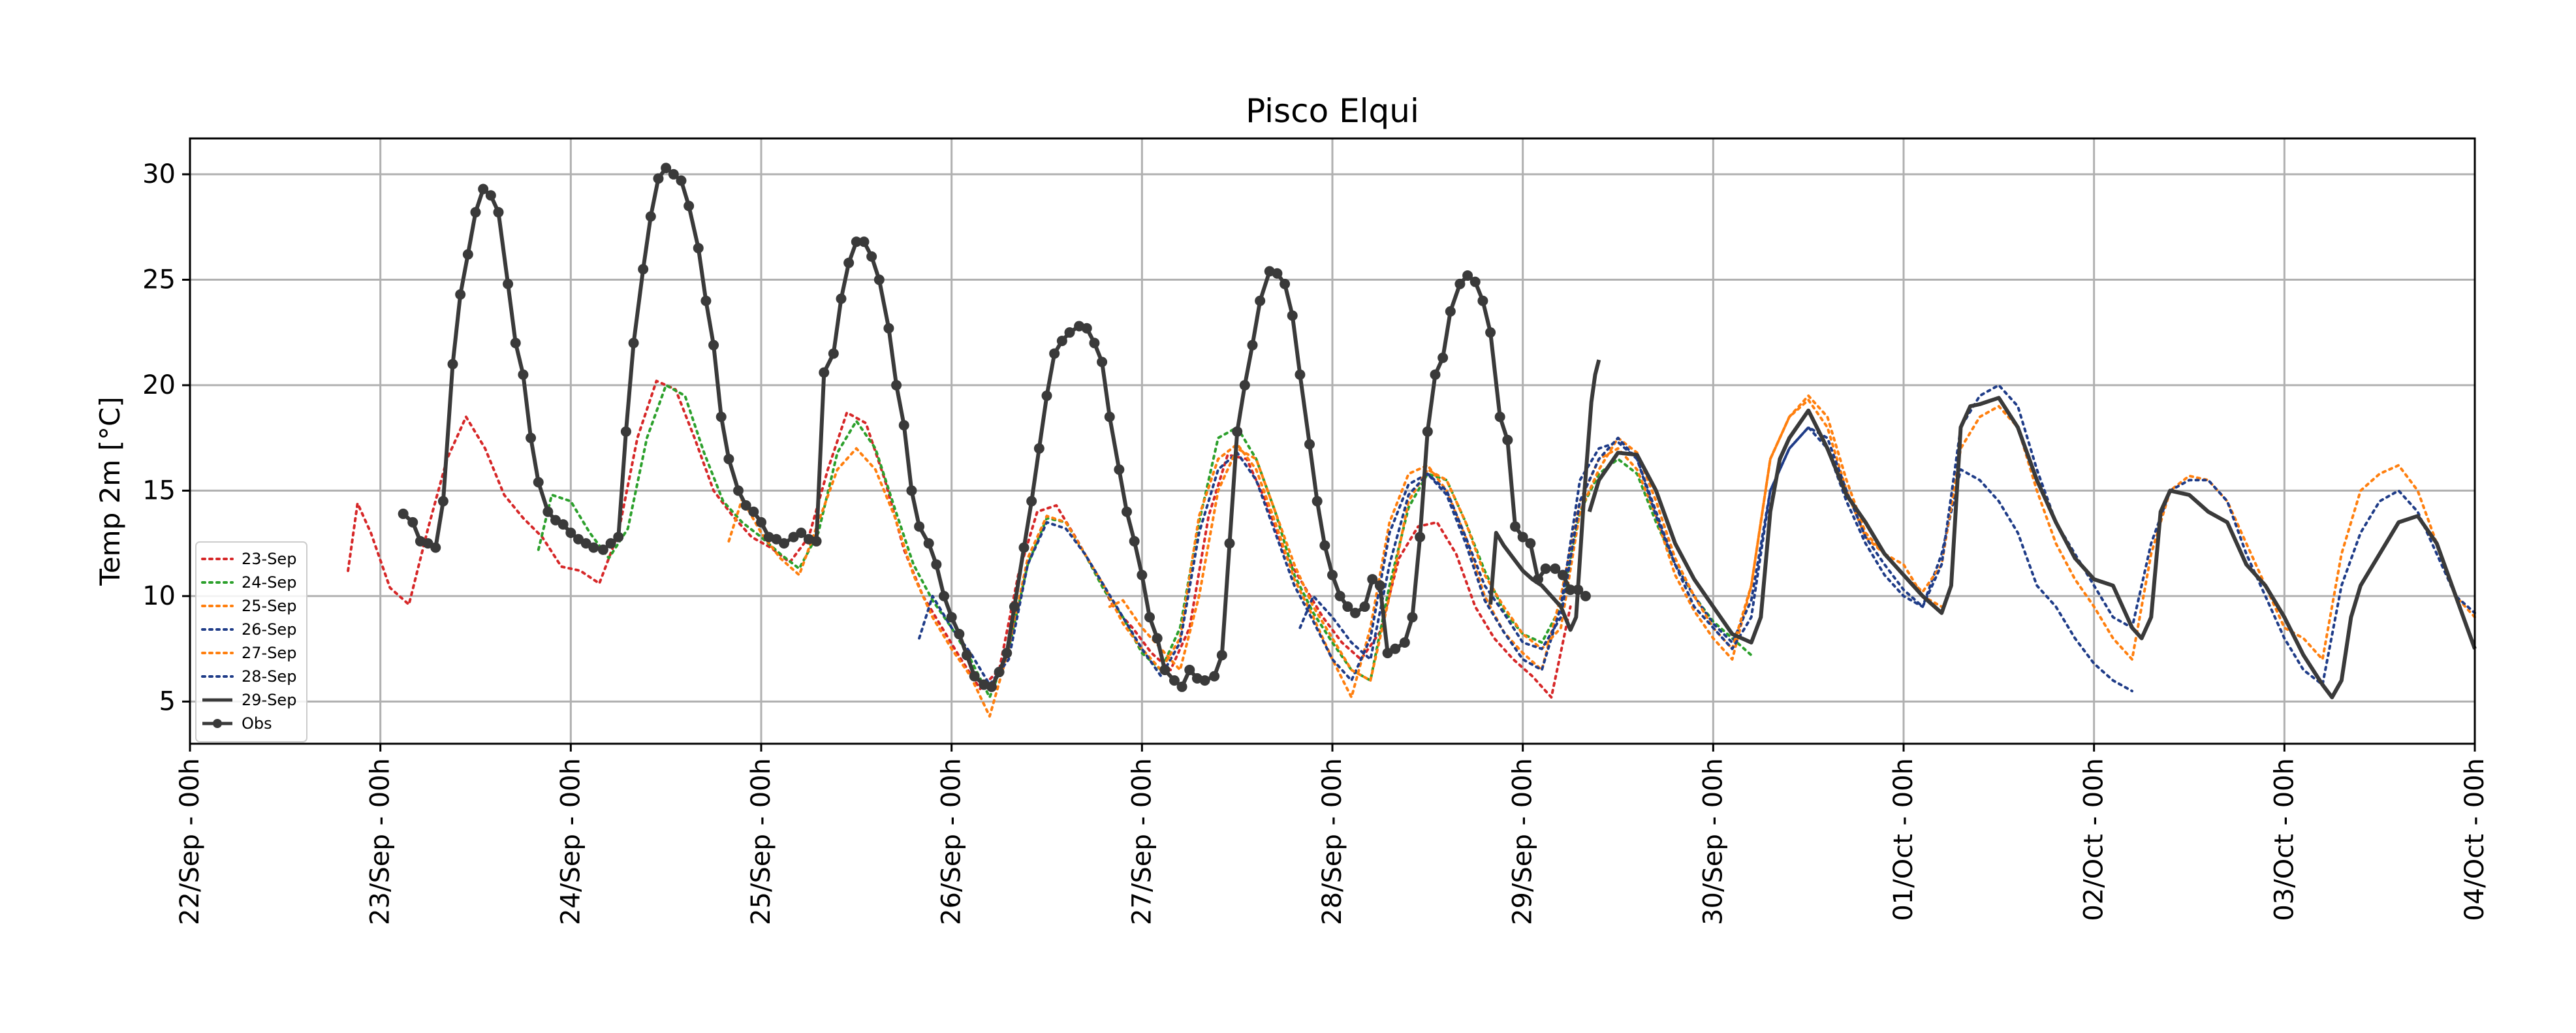  What do you see at coordinates (1523, 841) in the screenshot?
I see `x-tick-label: 29/Sep - 00h` at bounding box center [1523, 841].